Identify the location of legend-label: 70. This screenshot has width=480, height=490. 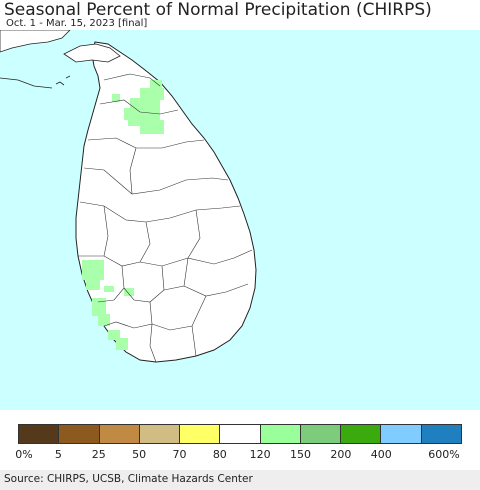
(179, 454).